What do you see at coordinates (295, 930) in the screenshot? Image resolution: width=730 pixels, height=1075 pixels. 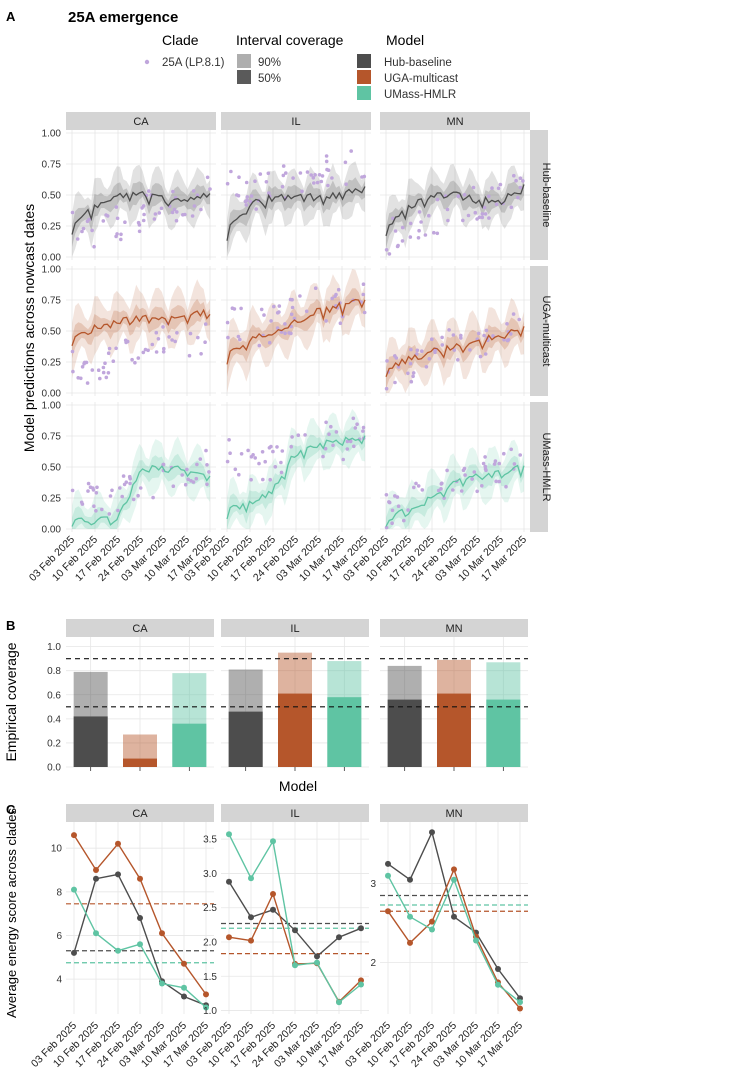 I see `score-point-il-hub-baseline` at bounding box center [295, 930].